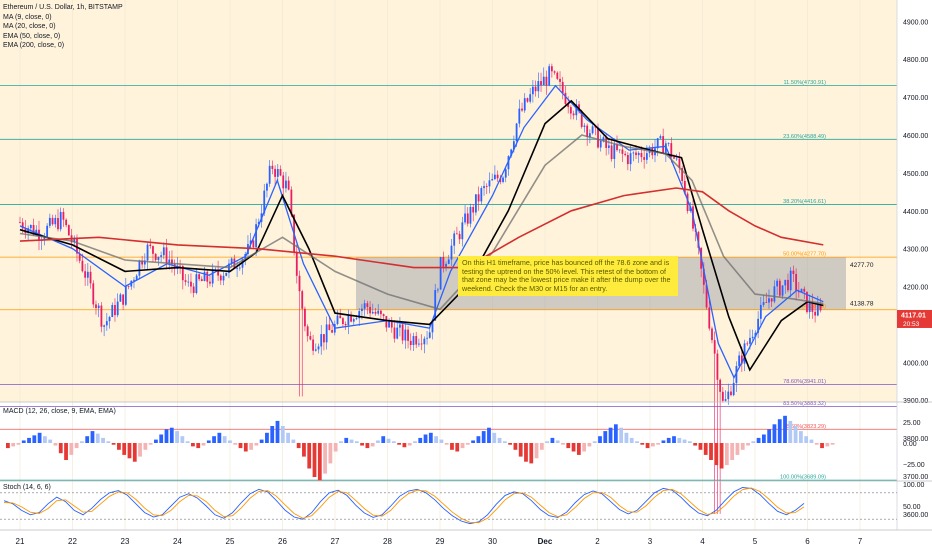 The image size is (932, 550). What do you see at coordinates (915, 288) in the screenshot?
I see `y-tick-label: 4200.00` at bounding box center [915, 288].